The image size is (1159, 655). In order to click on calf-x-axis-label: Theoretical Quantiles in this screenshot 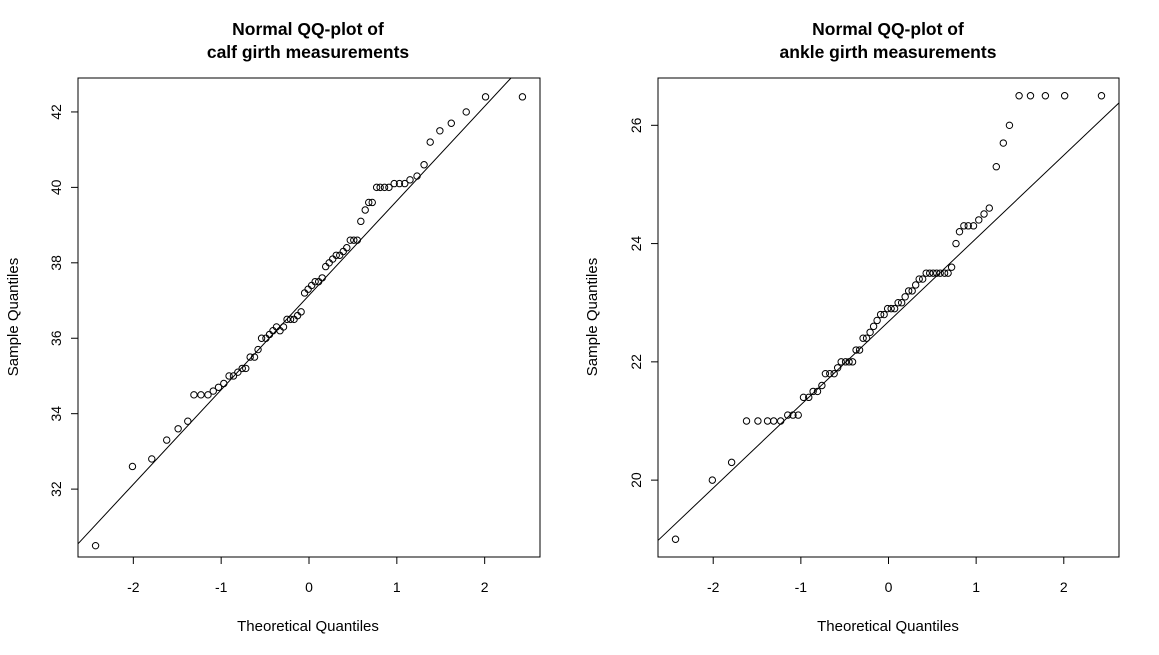, I will do `click(308, 626)`.